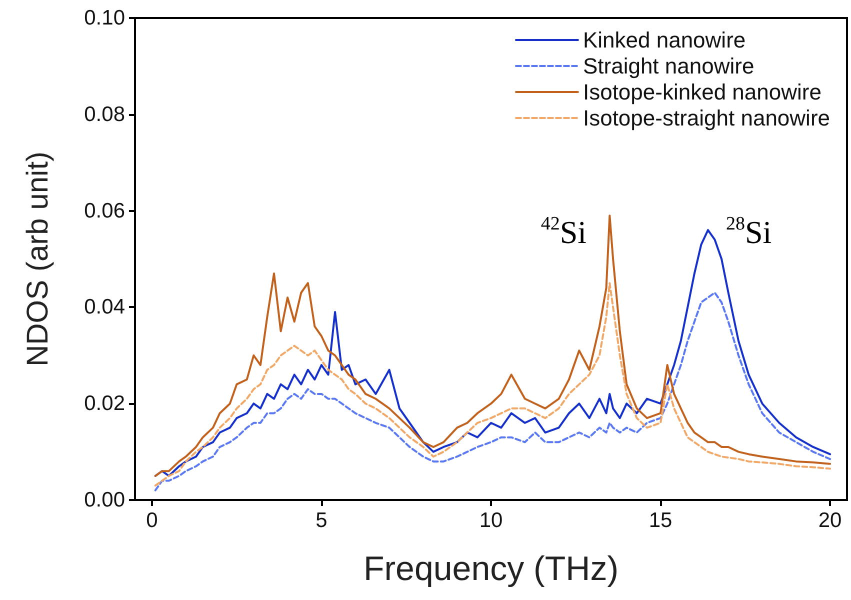 The image size is (851, 600). What do you see at coordinates (491, 520) in the screenshot?
I see `x-tick-label: 10` at bounding box center [491, 520].